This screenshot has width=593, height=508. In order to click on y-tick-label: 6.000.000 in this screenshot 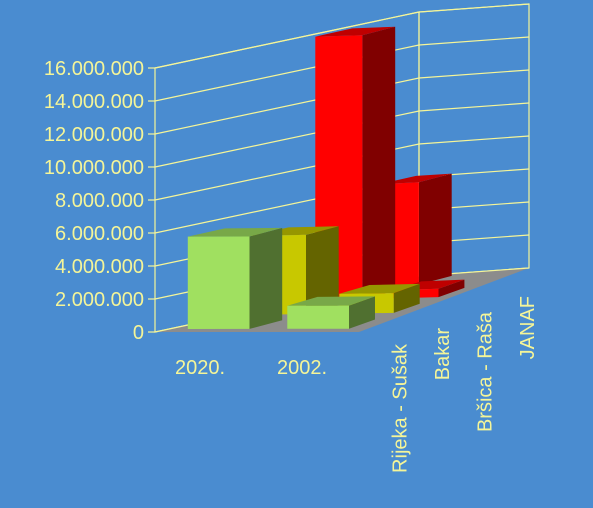, I will do `click(99, 234)`.